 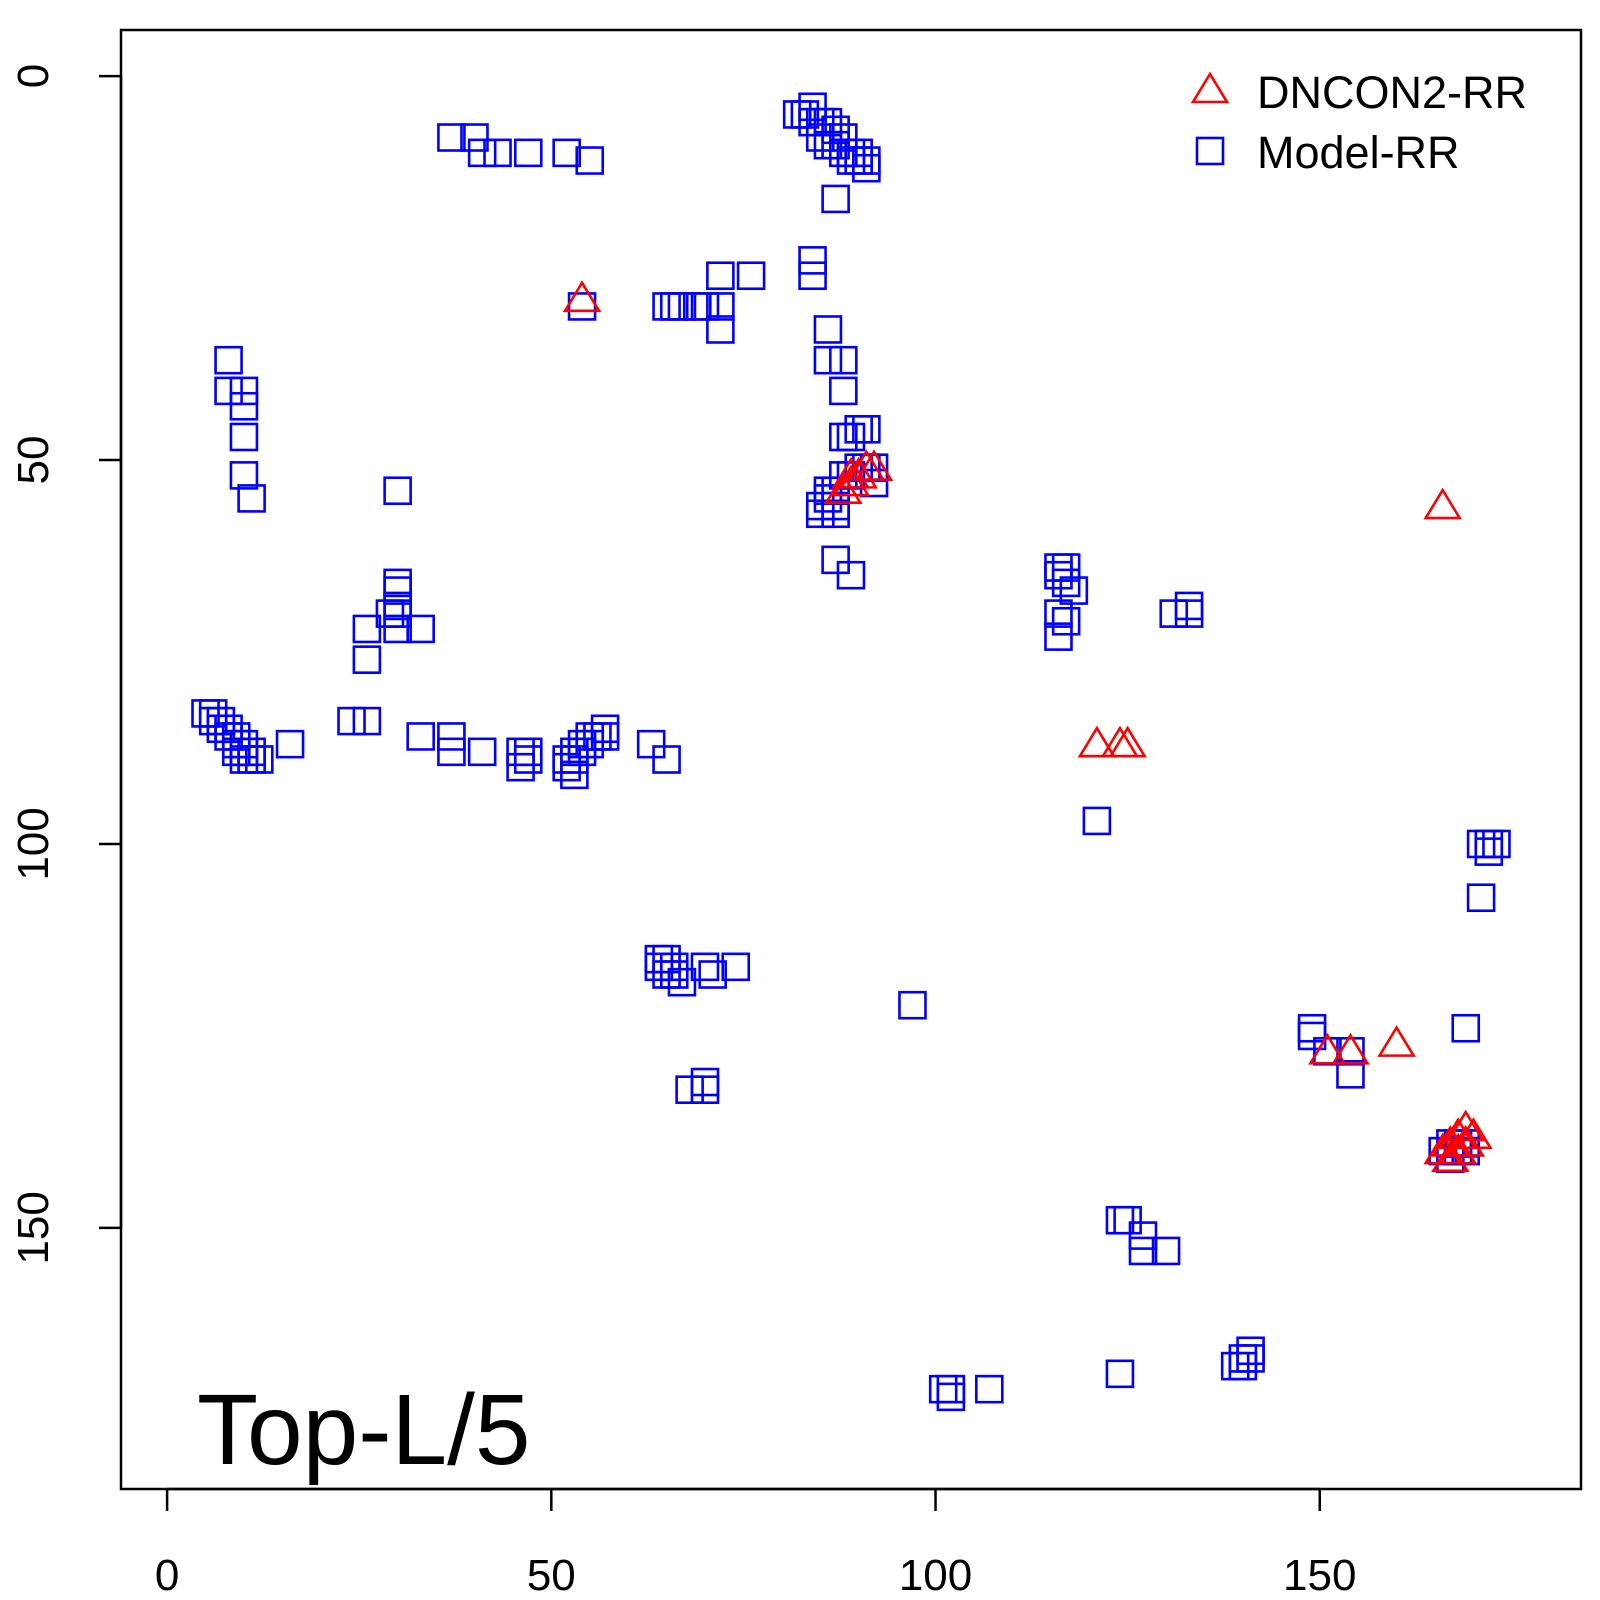 What do you see at coordinates (33, 843) in the screenshot?
I see `y-tick-label: 100` at bounding box center [33, 843].